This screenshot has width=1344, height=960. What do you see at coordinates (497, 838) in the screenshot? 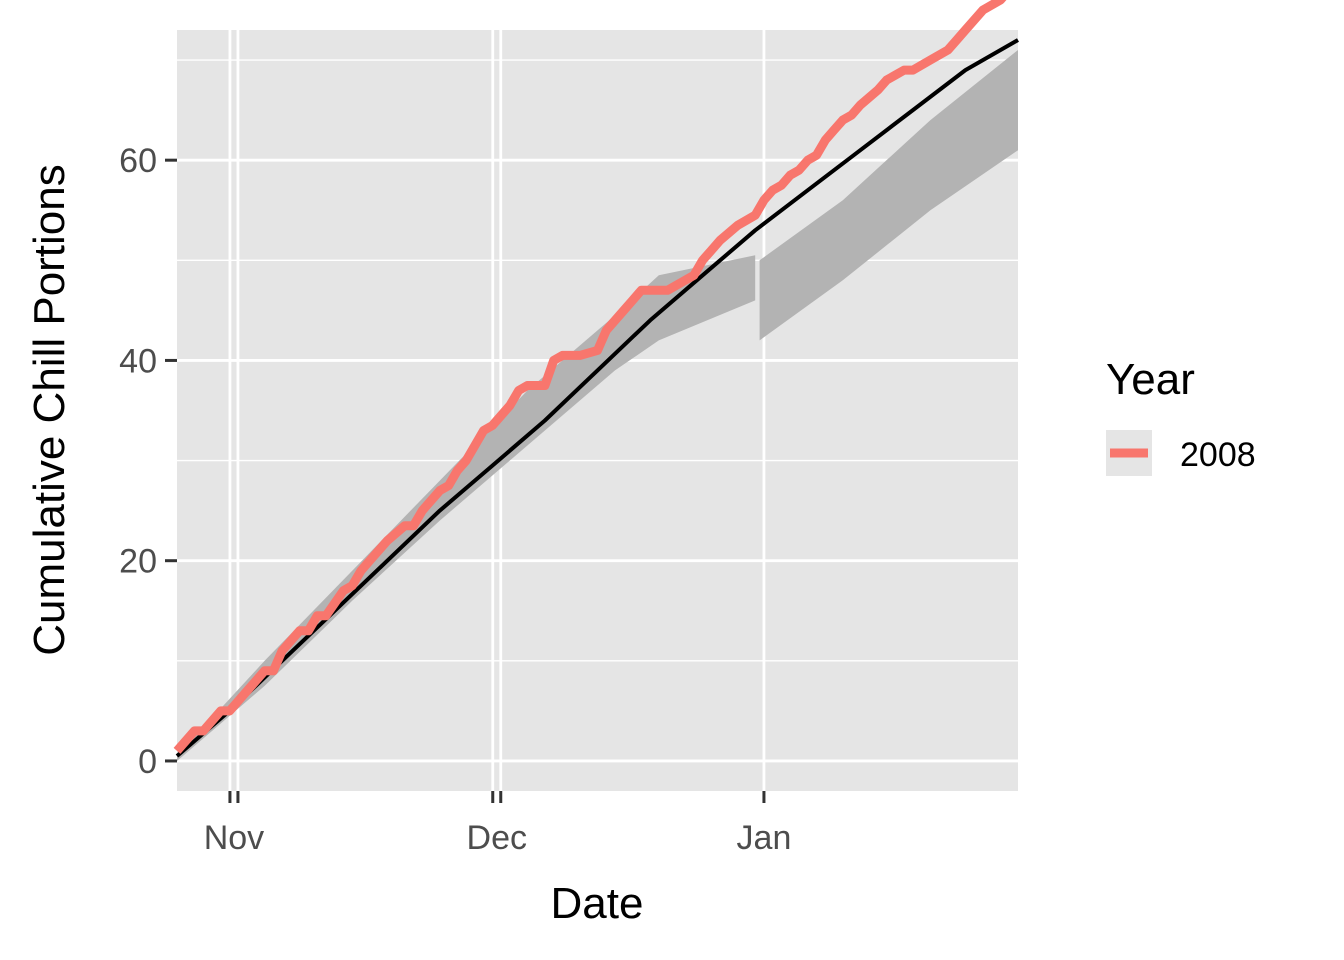
I see `x-tick-label-dec: Dec` at bounding box center [497, 838].